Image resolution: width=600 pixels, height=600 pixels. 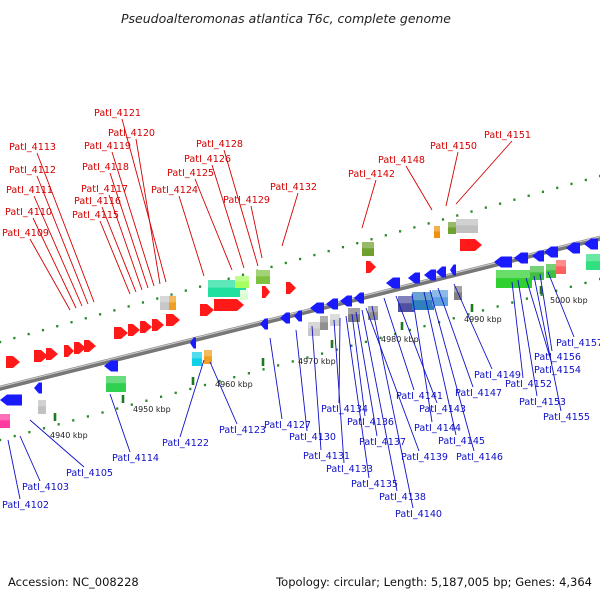 What do you see at coordinates (28, 212) in the screenshot?
I see `forward-gene-label: PatI_4110` at bounding box center [28, 212].